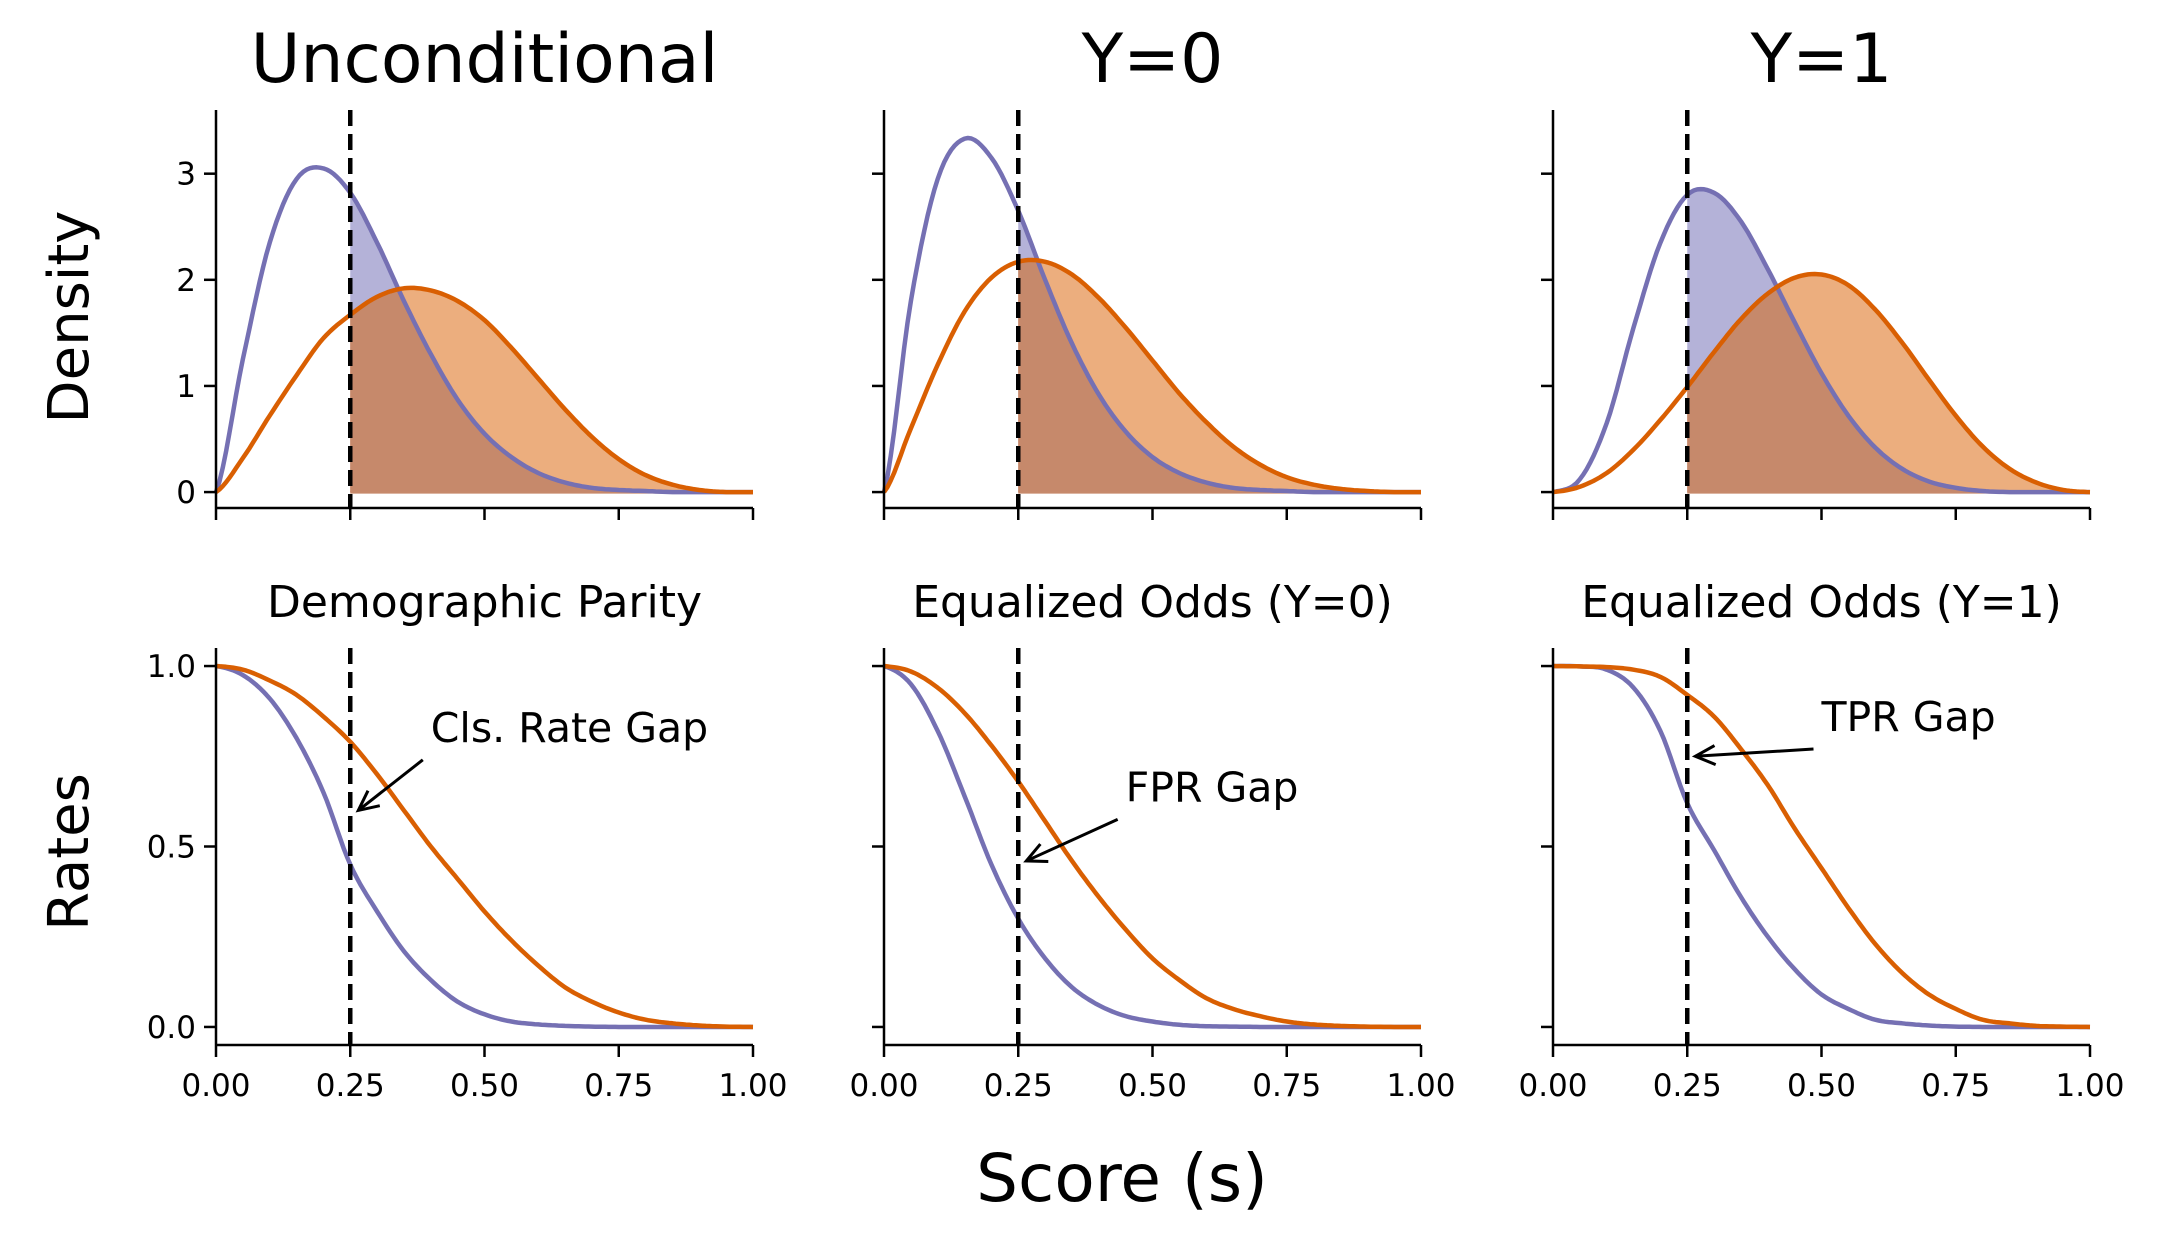 The height and width of the screenshot is (1245, 2157). I want to click on y-tick-label: 0, so click(186, 493).